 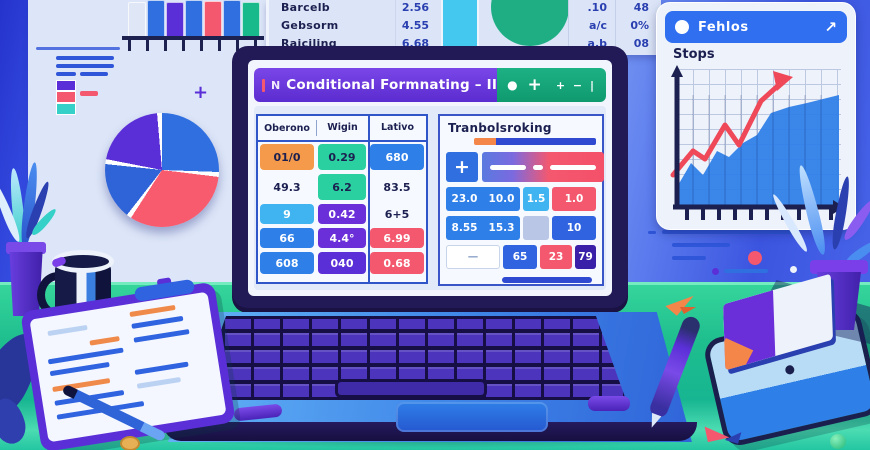 I want to click on table-cell: 040, so click(x=342, y=263).